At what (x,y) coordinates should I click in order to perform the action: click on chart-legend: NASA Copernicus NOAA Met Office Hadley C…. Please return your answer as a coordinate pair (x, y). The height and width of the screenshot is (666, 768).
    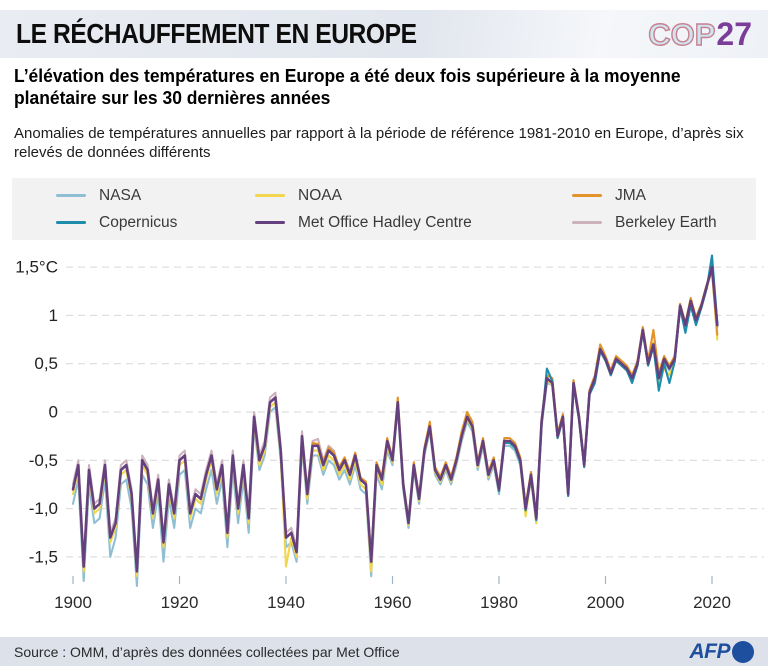
    Looking at the image, I should click on (384, 209).